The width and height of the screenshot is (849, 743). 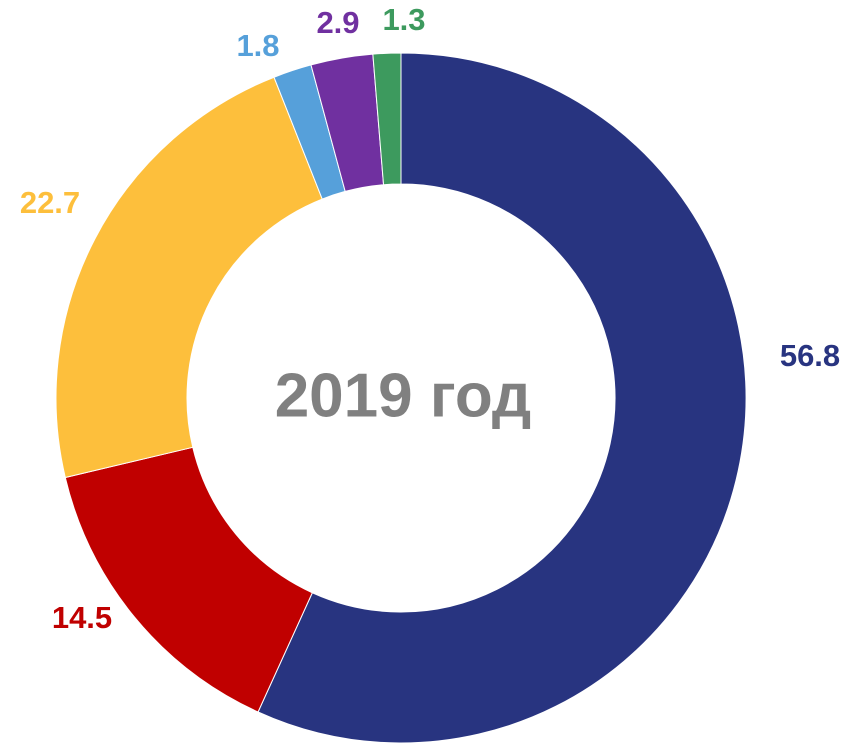 I want to click on data-label: 14.5, so click(x=82, y=617).